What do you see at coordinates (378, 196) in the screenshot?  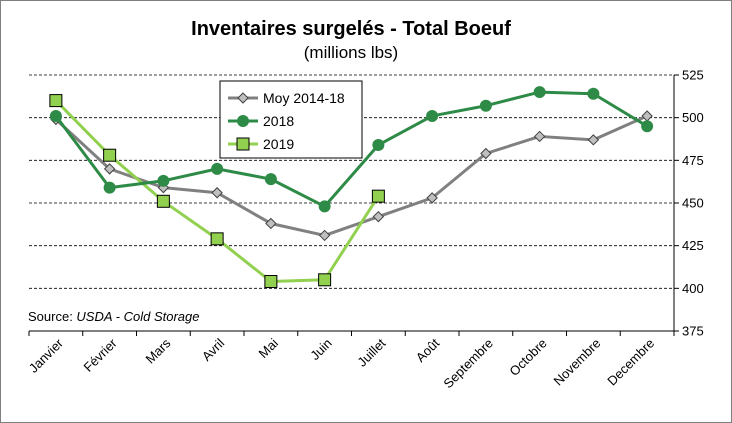 I see `data-point-2019-juillet` at bounding box center [378, 196].